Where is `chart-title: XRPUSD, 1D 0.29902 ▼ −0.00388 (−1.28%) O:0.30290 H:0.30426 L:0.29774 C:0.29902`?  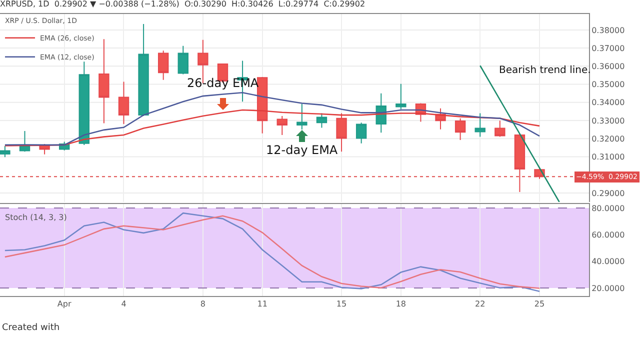 chart-title: XRPUSD, 1D 0.29902 ▼ −0.00388 (−1.28%) O:0.30290 H:0.30426 L:0.29774 C:0.29902 is located at coordinates (183, 4).